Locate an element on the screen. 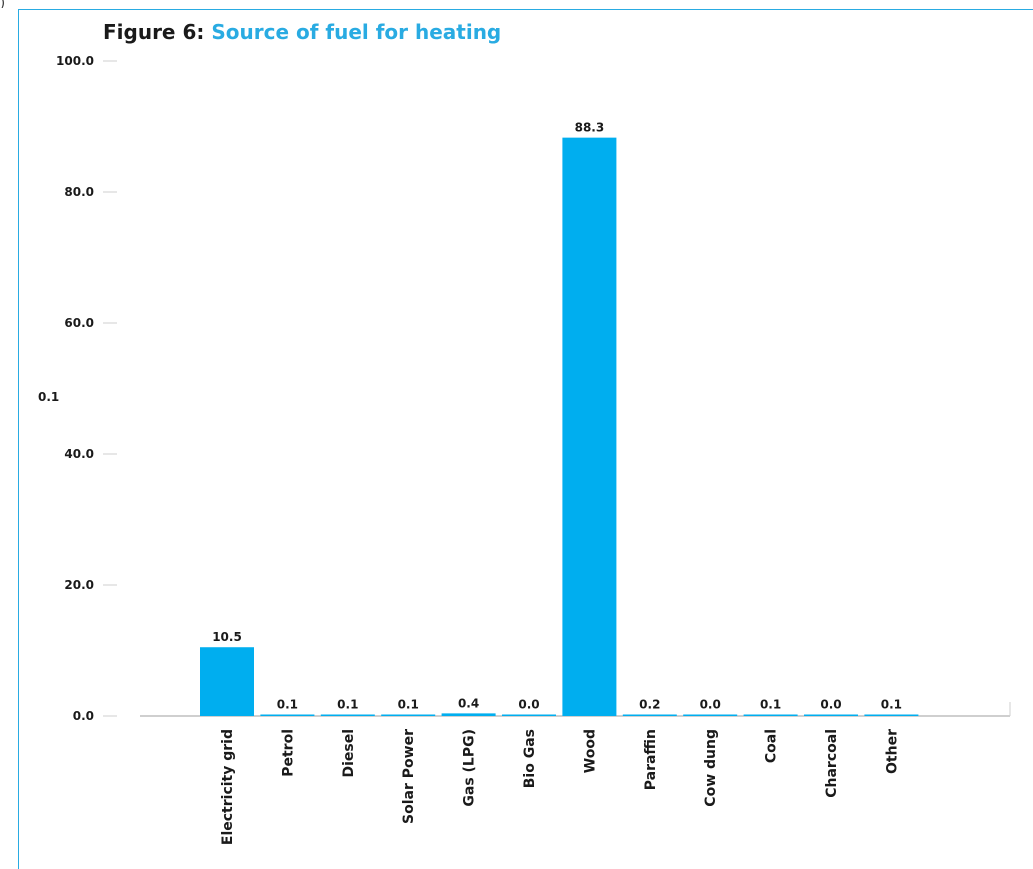 The width and height of the screenshot is (1033, 869). category-label: Electricity grid is located at coordinates (228, 787).